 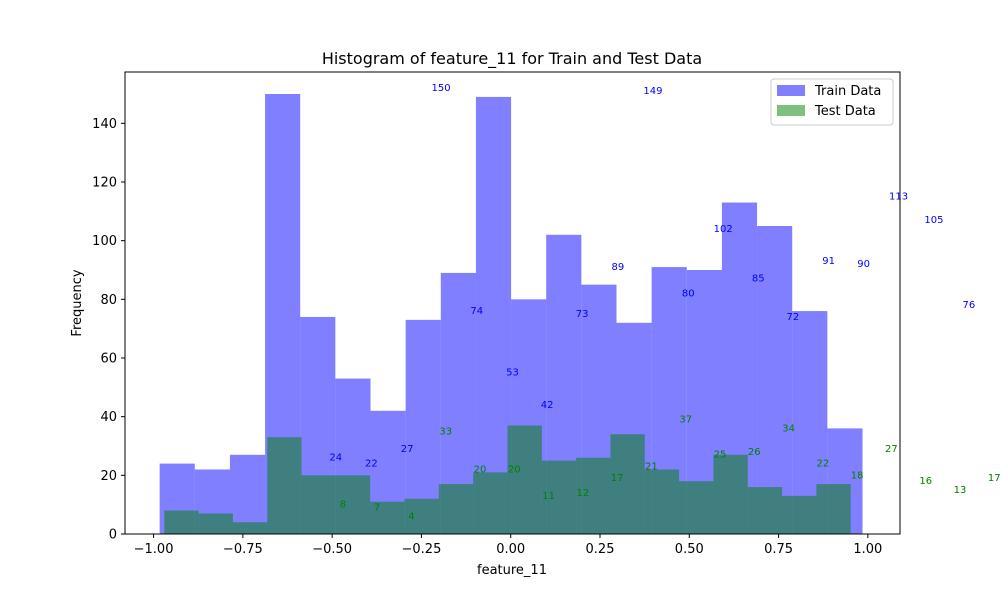 What do you see at coordinates (791, 90) in the screenshot?
I see `legend-swatch-train` at bounding box center [791, 90].